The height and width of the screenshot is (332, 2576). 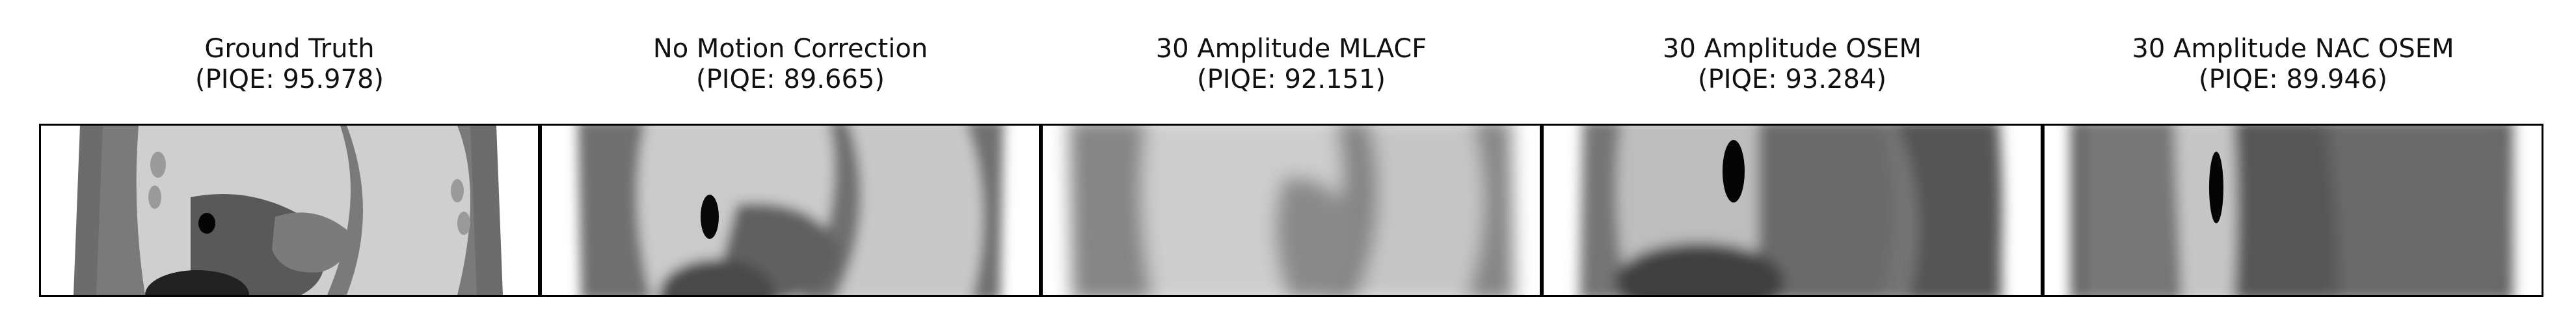 What do you see at coordinates (790, 49) in the screenshot?
I see `panel-title: No Motion Correction` at bounding box center [790, 49].